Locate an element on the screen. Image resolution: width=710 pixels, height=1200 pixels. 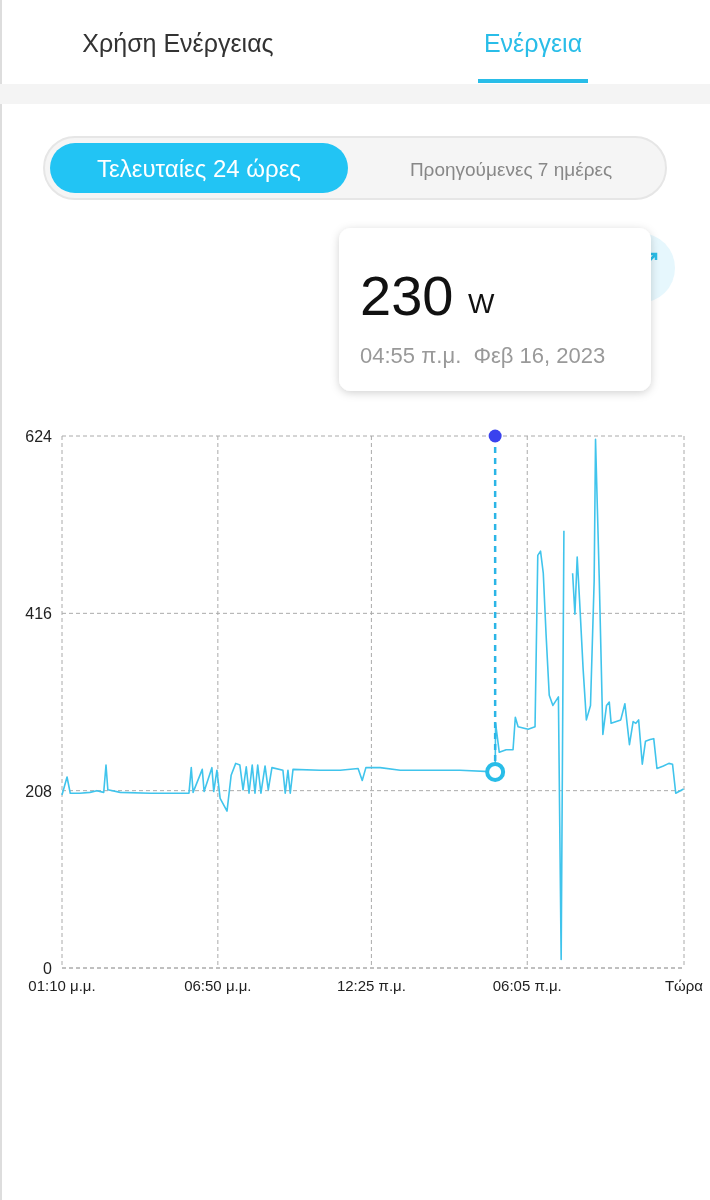
text: Ενέργεια is located at coordinates (533, 43).